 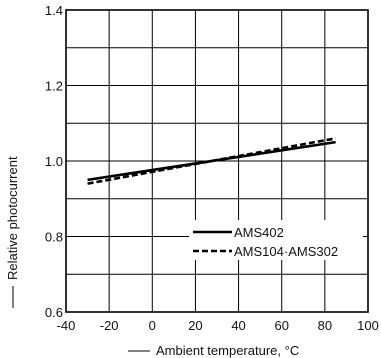 I want to click on y-tick-labels: 0.6 0.8 1.0 1.2 1.4, so click(x=54, y=161).